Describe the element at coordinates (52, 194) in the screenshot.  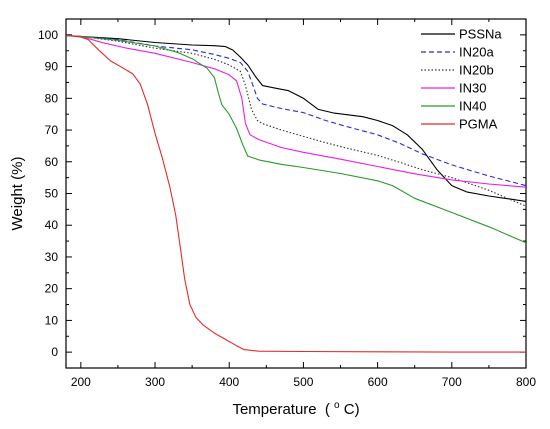
I see `y-tick-label: 50` at that location.